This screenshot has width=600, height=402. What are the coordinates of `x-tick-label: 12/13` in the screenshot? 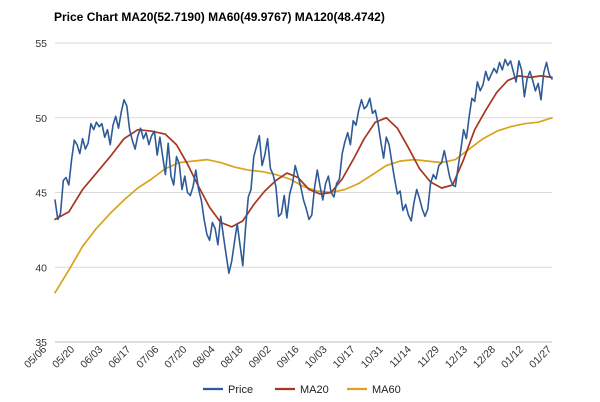 It's located at (456, 357).